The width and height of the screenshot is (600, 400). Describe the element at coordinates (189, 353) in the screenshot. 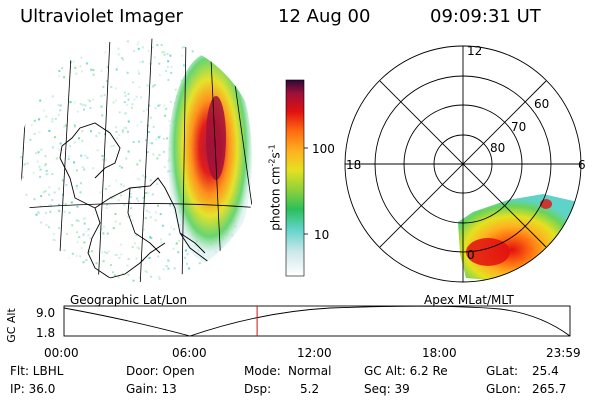

I see `timeline-xtick-1: 06:00` at that location.